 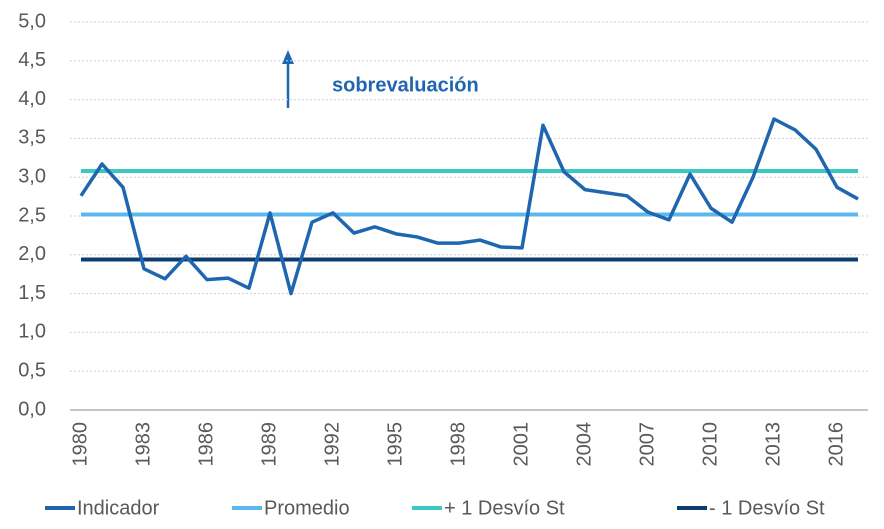 I want to click on y-tick-label: 3,0, so click(x=32, y=176).